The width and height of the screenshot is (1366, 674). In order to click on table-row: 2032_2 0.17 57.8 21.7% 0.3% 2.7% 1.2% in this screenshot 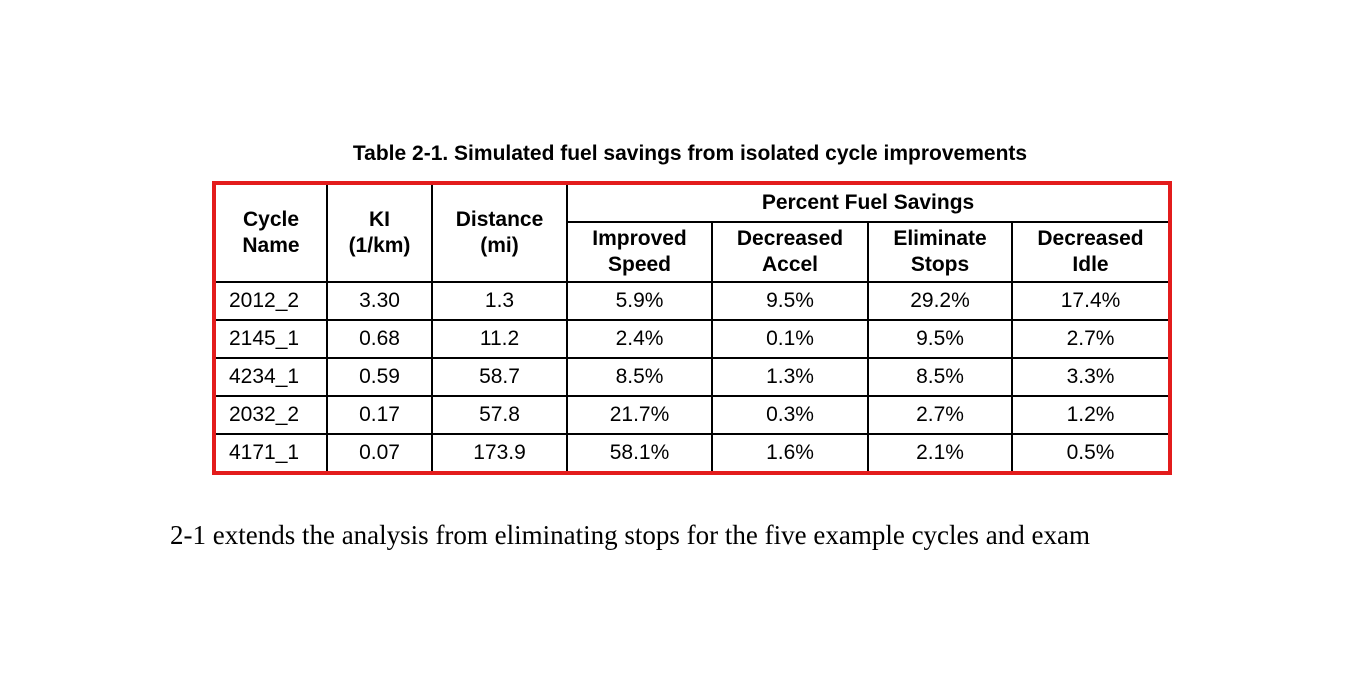, I will do `click(692, 415)`.